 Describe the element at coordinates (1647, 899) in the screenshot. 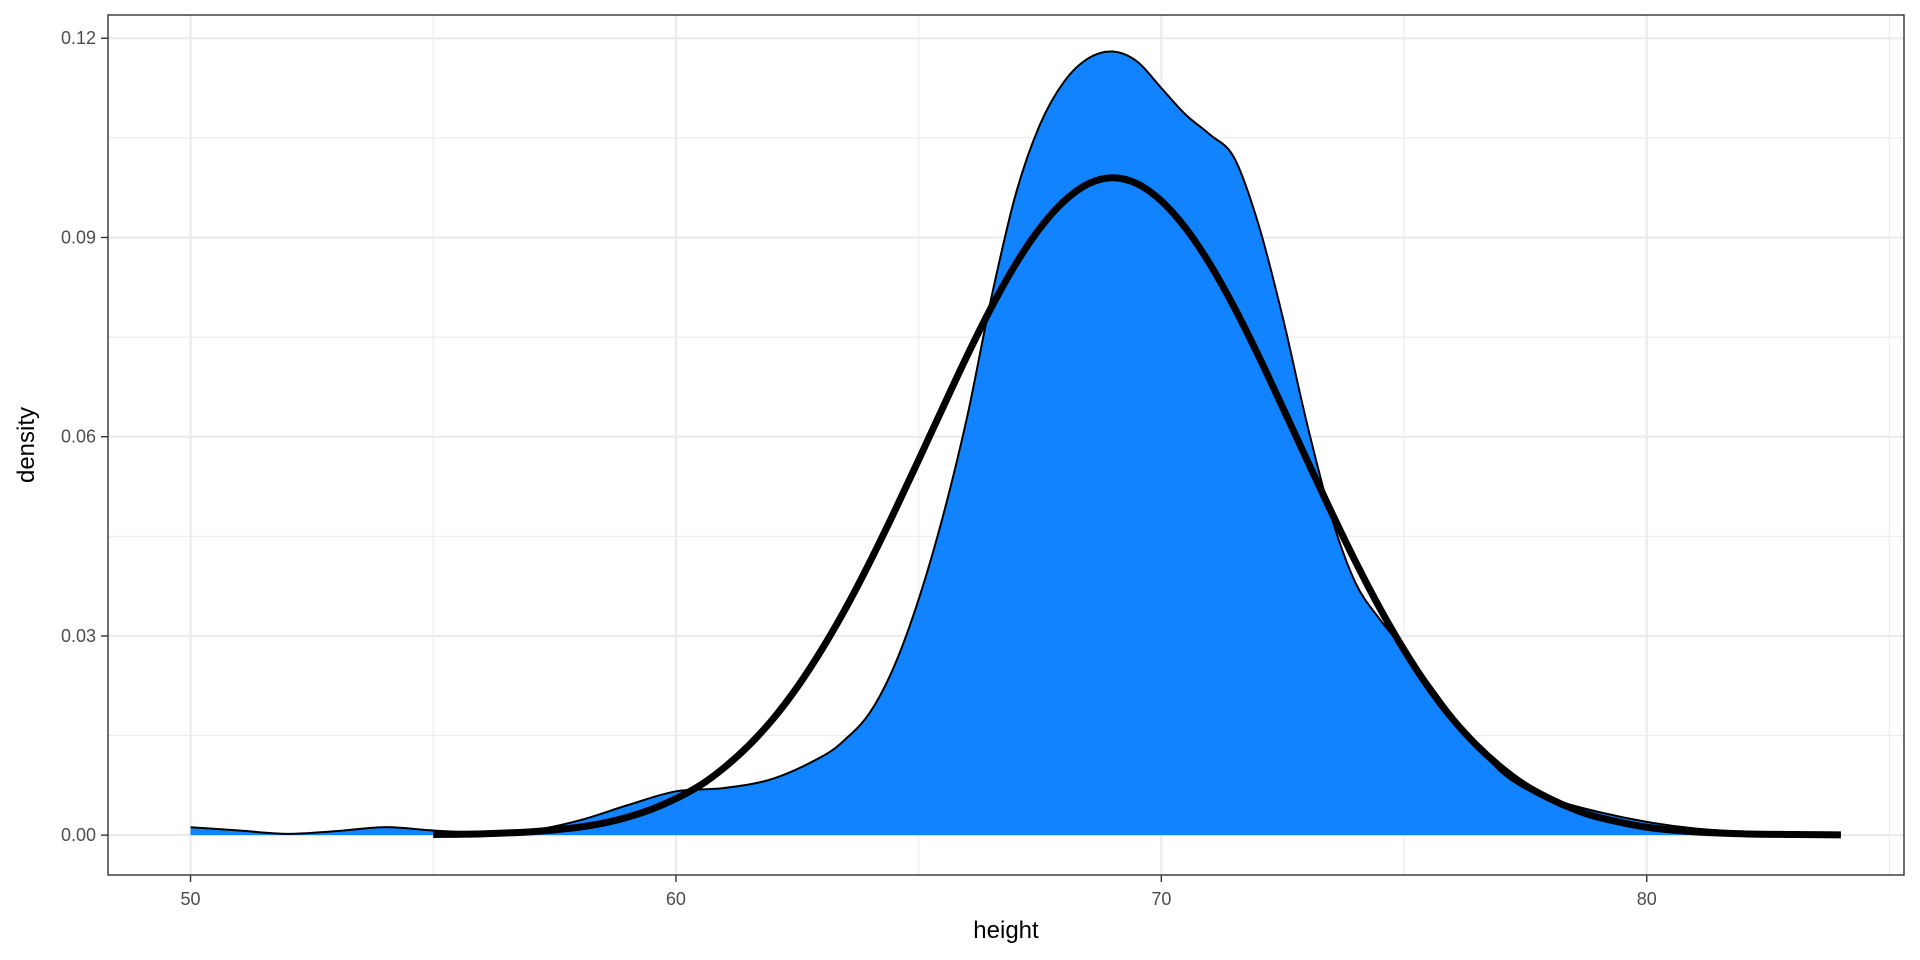

I see `x-tick-label: 80` at that location.